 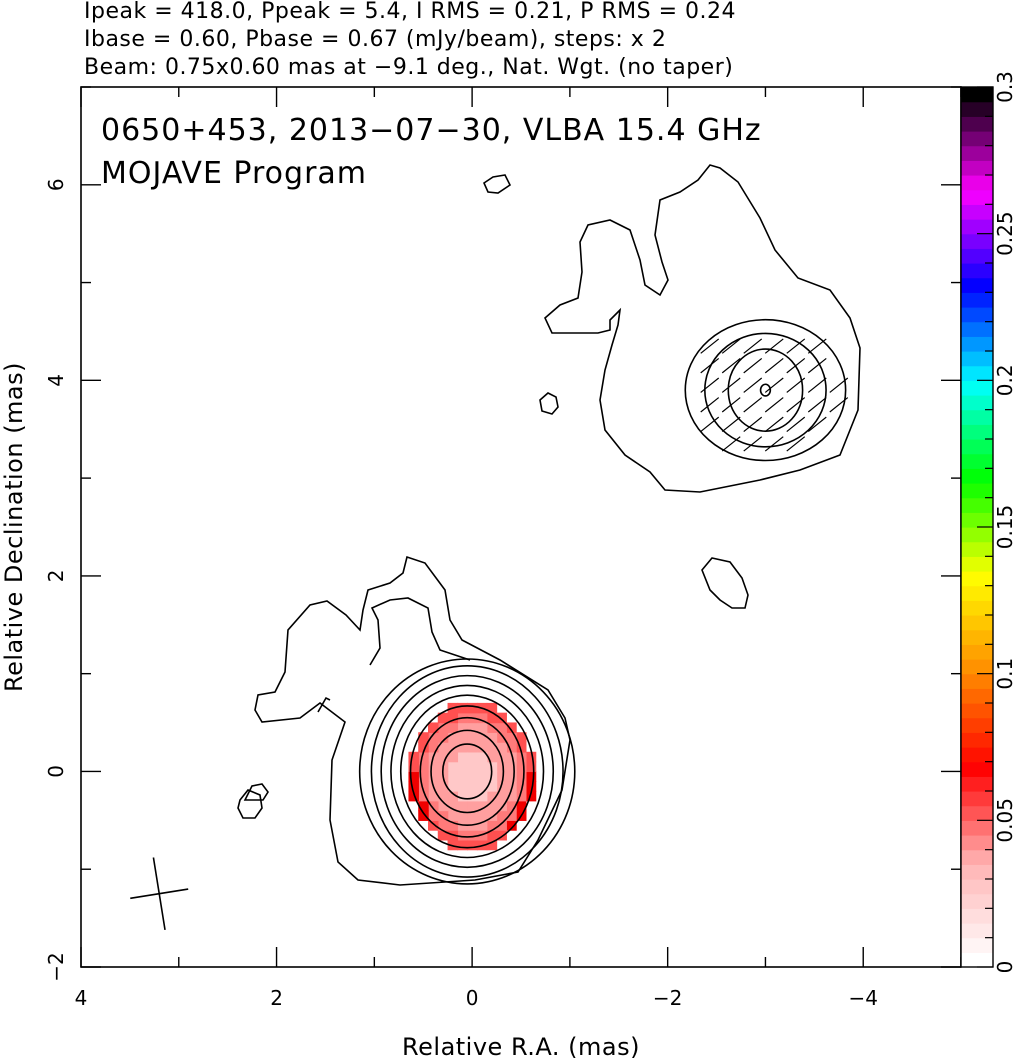 What do you see at coordinates (1005, 820) in the screenshot?
I see `colorbar-tick-label: 0.05` at bounding box center [1005, 820].